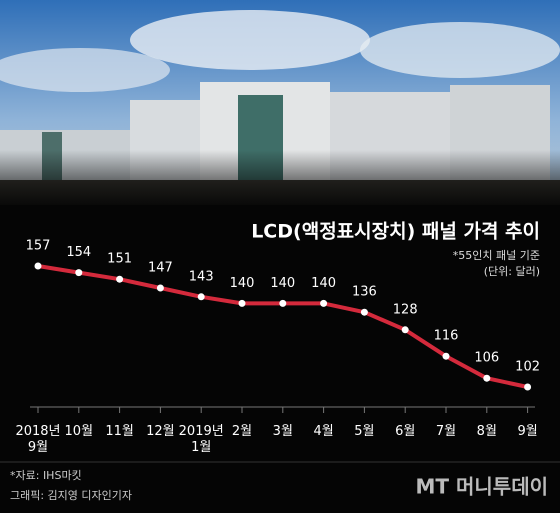 Image resolution: width=560 pixels, height=513 pixels. I want to click on x-tick-label: 6월, so click(405, 431).